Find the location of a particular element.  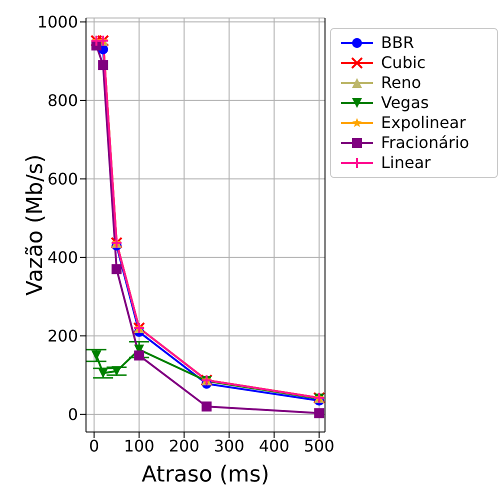

legend-label: Vegas is located at coordinates (405, 103).